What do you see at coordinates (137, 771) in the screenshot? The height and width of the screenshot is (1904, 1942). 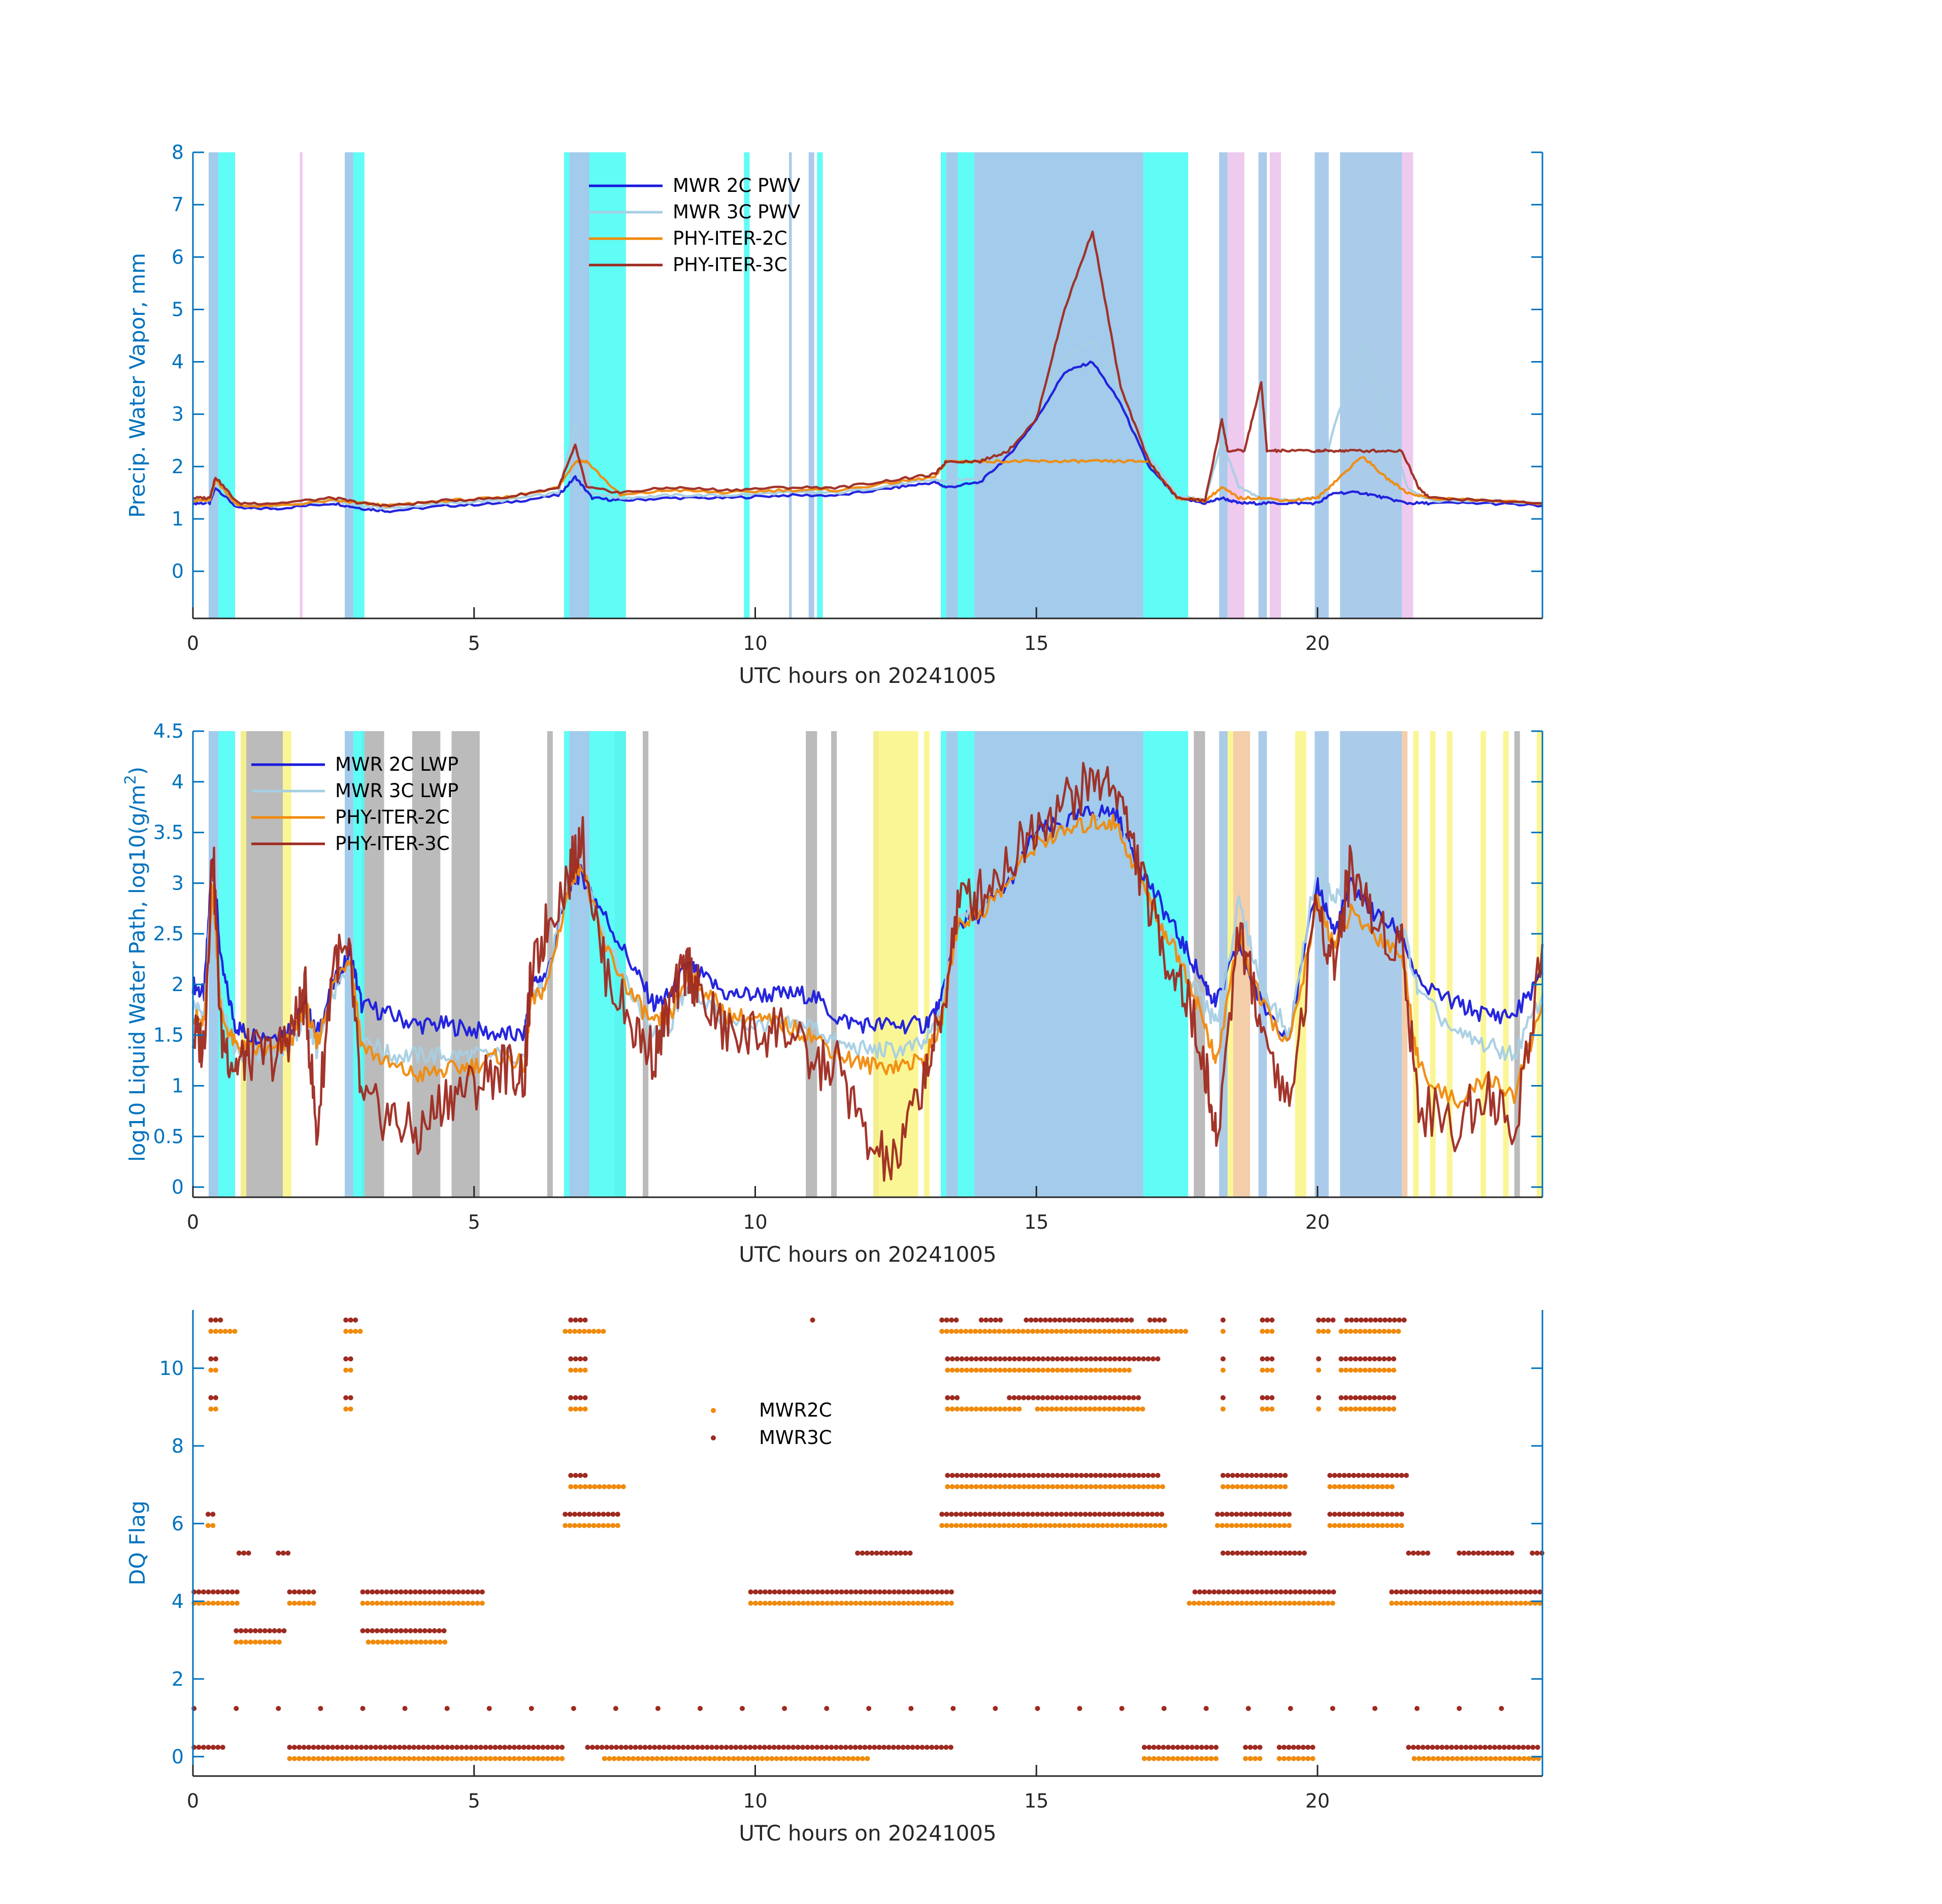 I see `y-axis-label-end: )` at bounding box center [137, 771].